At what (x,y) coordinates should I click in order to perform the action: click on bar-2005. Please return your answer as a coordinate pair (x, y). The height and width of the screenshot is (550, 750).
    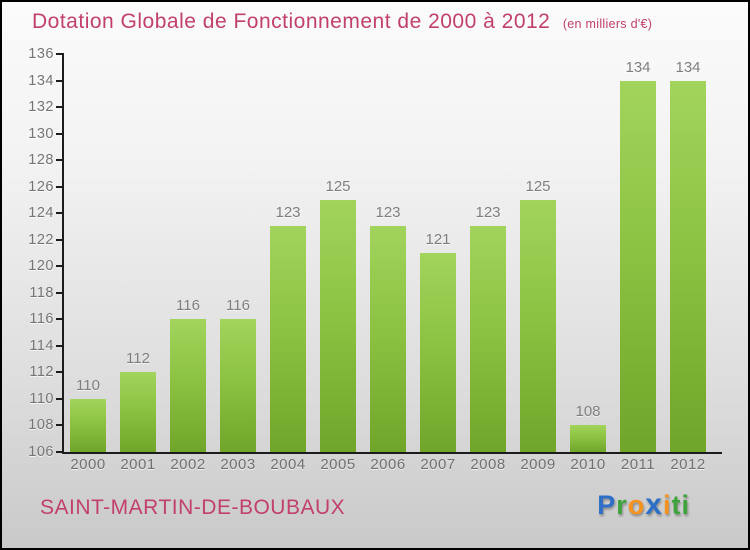
    Looking at the image, I should click on (338, 325).